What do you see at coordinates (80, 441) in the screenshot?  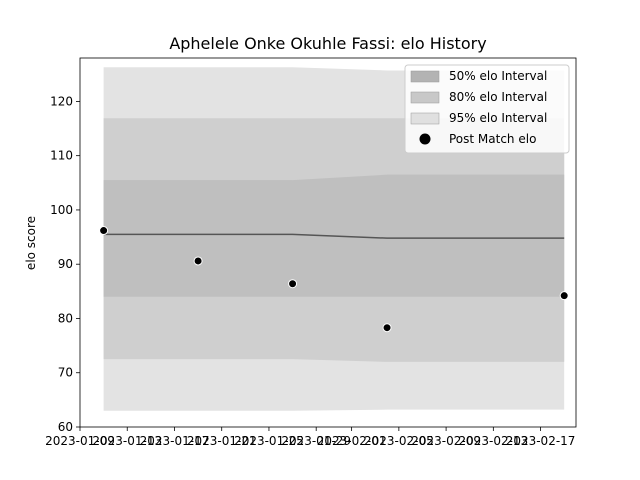 I see `x-tick-label: 2023-01-09` at bounding box center [80, 441].